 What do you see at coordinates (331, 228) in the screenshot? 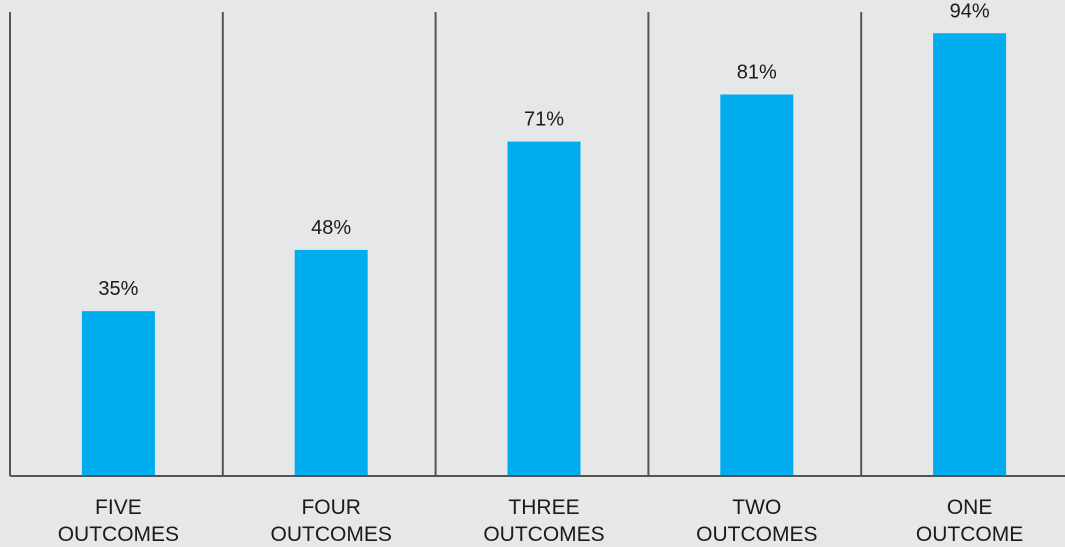
I see `value-label: 48%` at bounding box center [331, 228].